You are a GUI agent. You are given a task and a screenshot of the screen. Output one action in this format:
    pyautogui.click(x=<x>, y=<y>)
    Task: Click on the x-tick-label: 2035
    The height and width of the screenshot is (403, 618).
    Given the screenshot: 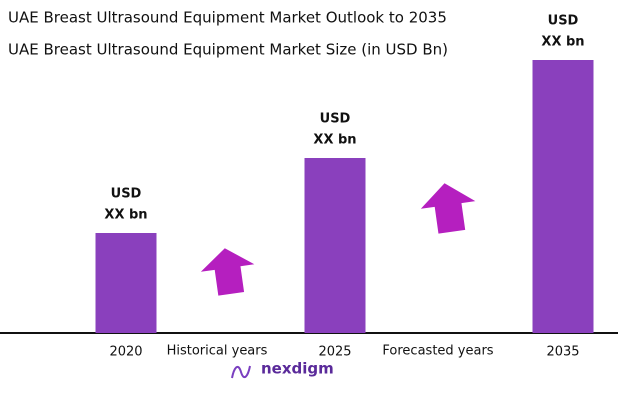 What is the action you would take?
    pyautogui.click(x=562, y=352)
    